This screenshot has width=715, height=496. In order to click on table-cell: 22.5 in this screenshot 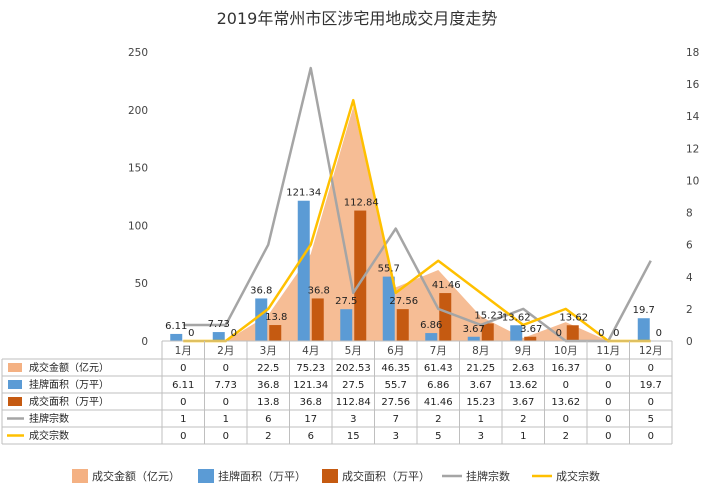, I will do `click(268, 368)`.